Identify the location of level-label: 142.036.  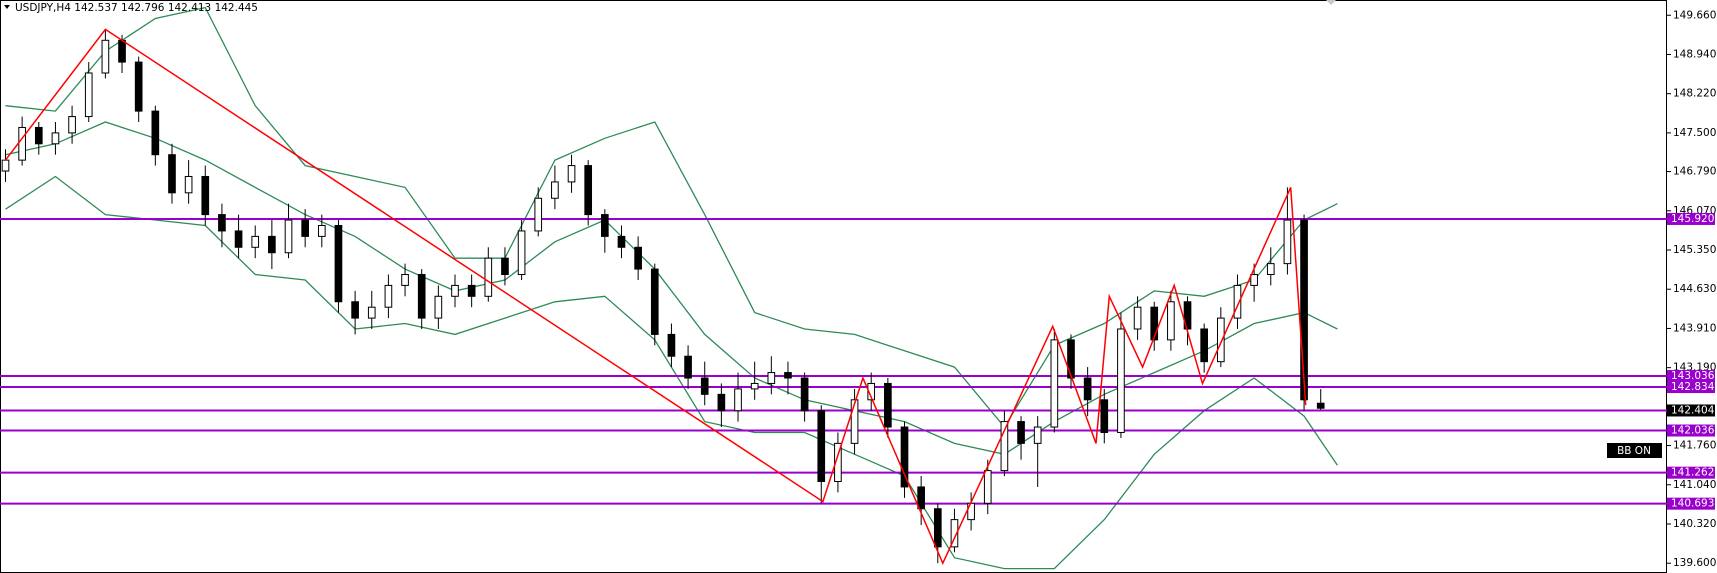
(1693, 431).